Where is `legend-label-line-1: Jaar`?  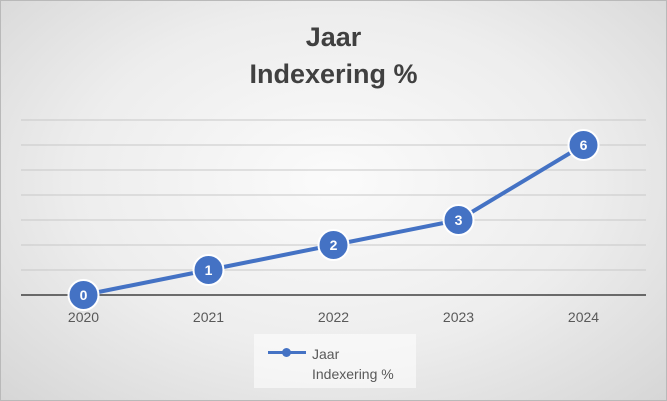
legend-label-line-1: Jaar is located at coordinates (326, 354).